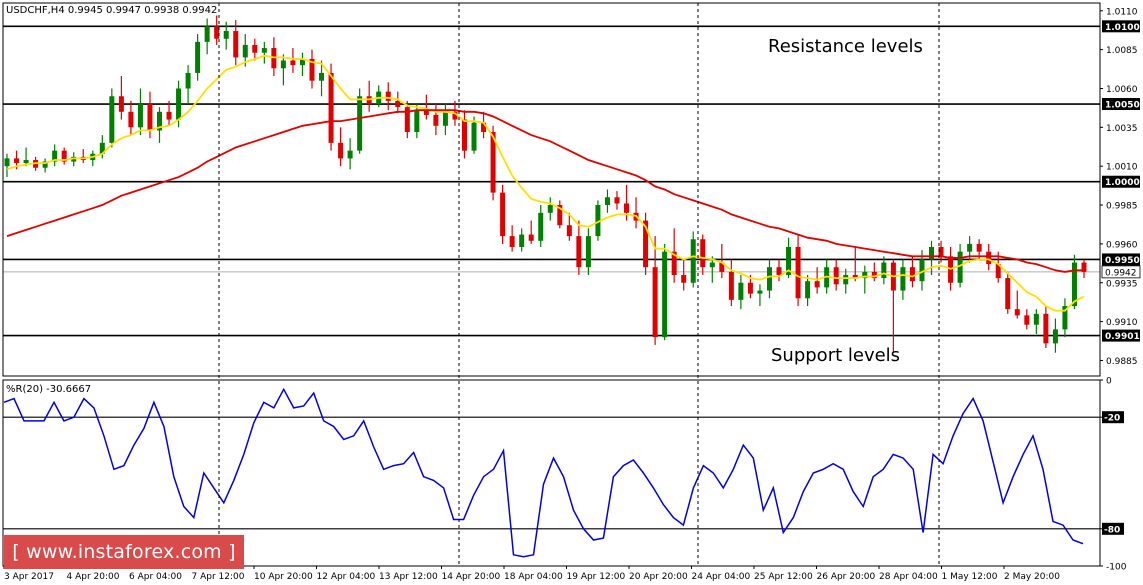 Image resolution: width=1143 pixels, height=585 pixels. I want to click on x-tick-label: 13 Apr 12:00, so click(408, 577).